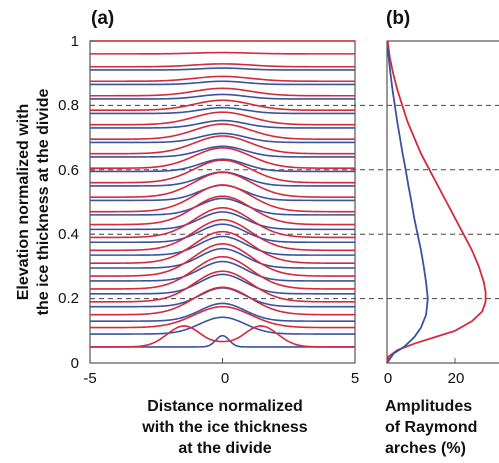  Describe the element at coordinates (68, 170) in the screenshot. I see `y-tick-label: 0.6` at that location.